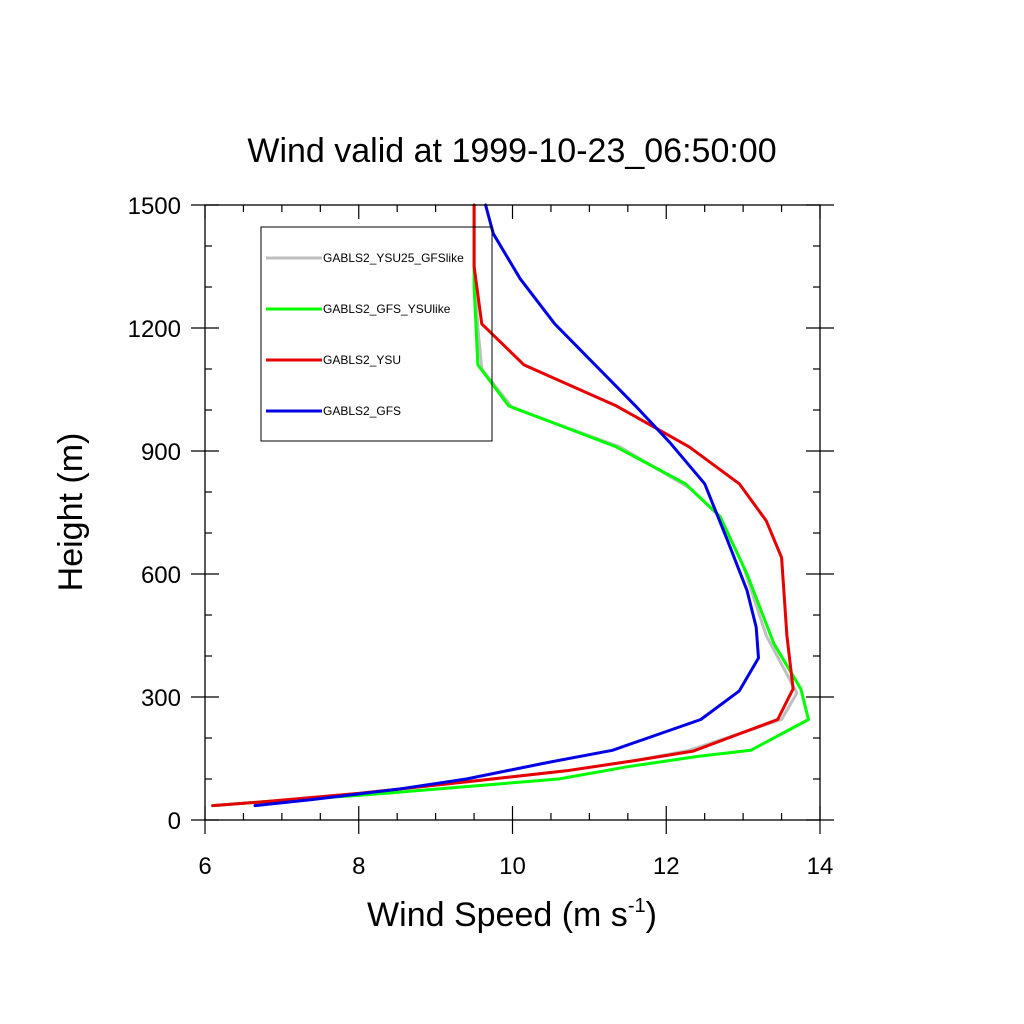  What do you see at coordinates (161, 452) in the screenshot?
I see `y-tick-label: 900` at bounding box center [161, 452].